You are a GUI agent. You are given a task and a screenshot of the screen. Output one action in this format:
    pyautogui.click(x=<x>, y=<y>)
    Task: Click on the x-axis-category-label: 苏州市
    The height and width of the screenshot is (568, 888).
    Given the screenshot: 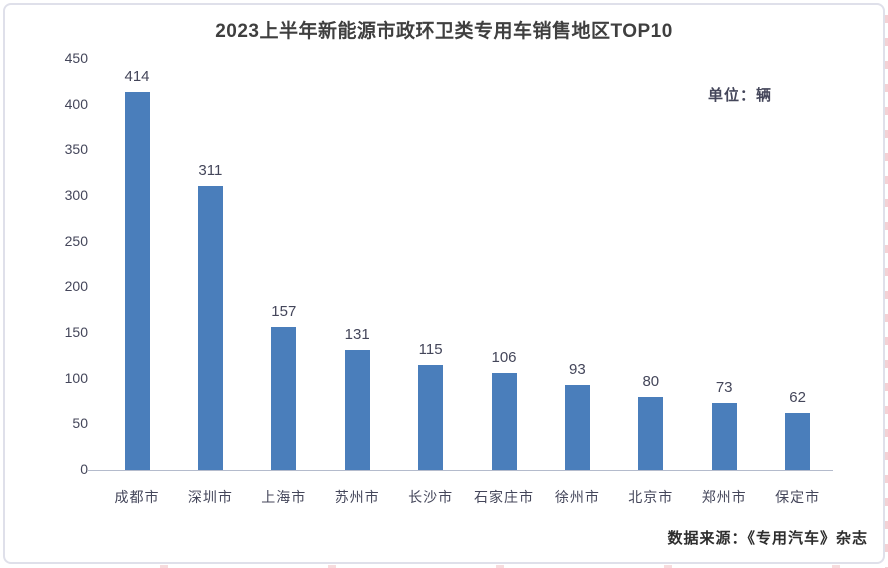 What is the action you would take?
    pyautogui.click(x=357, y=497)
    